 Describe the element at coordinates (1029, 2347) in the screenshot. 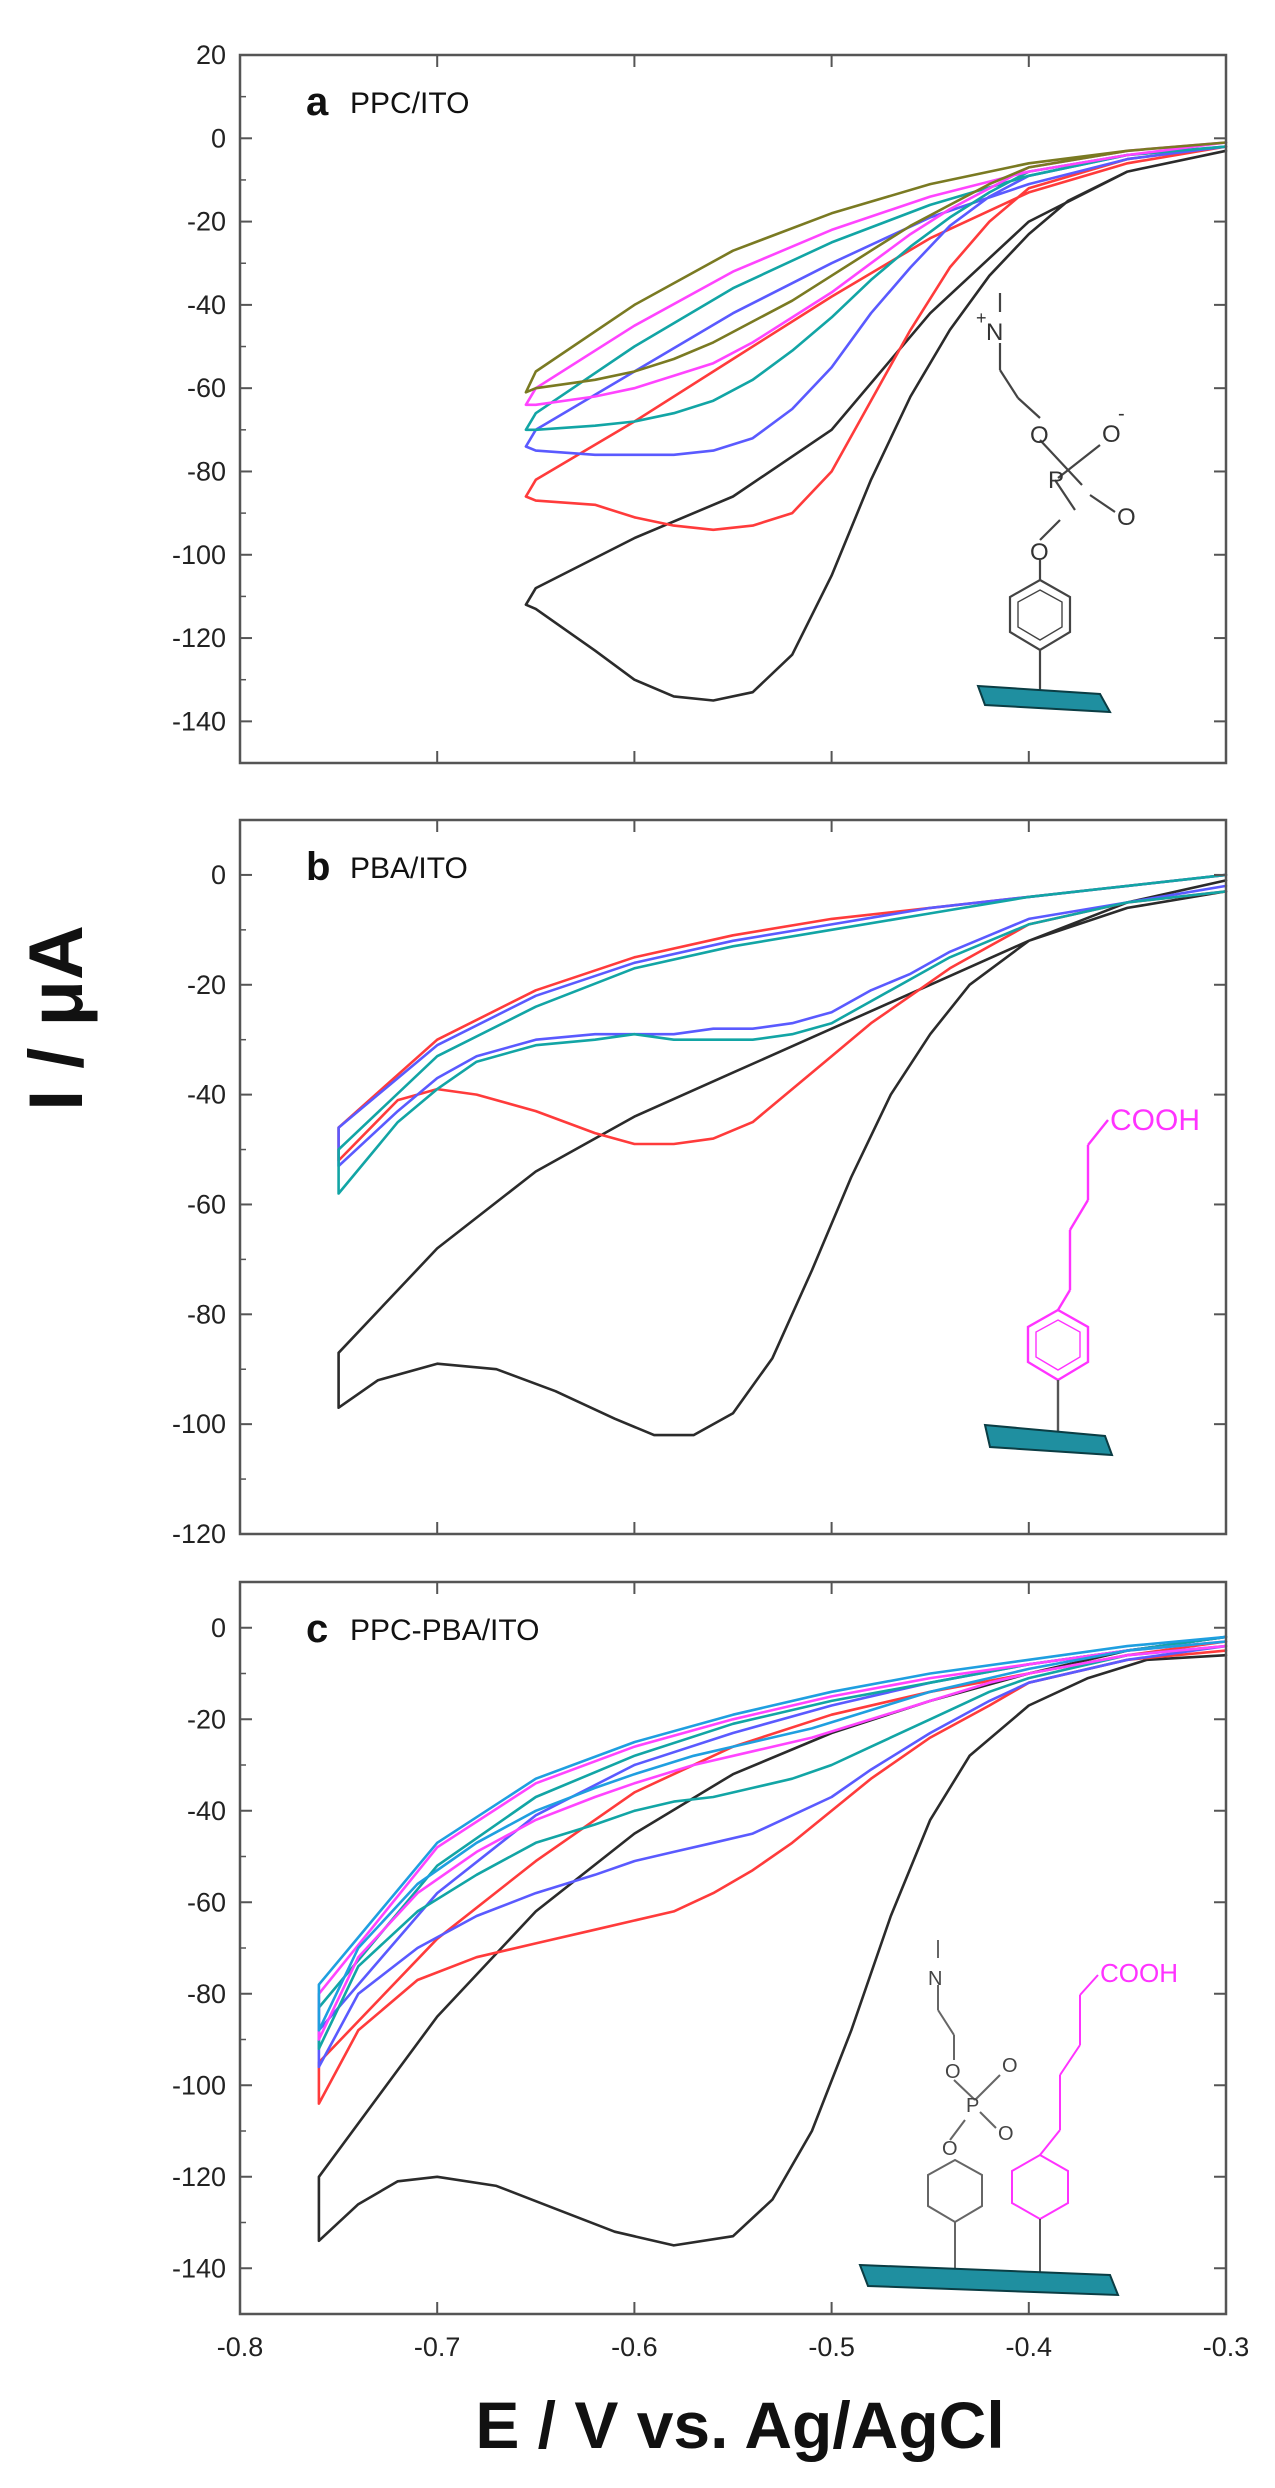

I see `x-tick-label: -0.4` at that location.